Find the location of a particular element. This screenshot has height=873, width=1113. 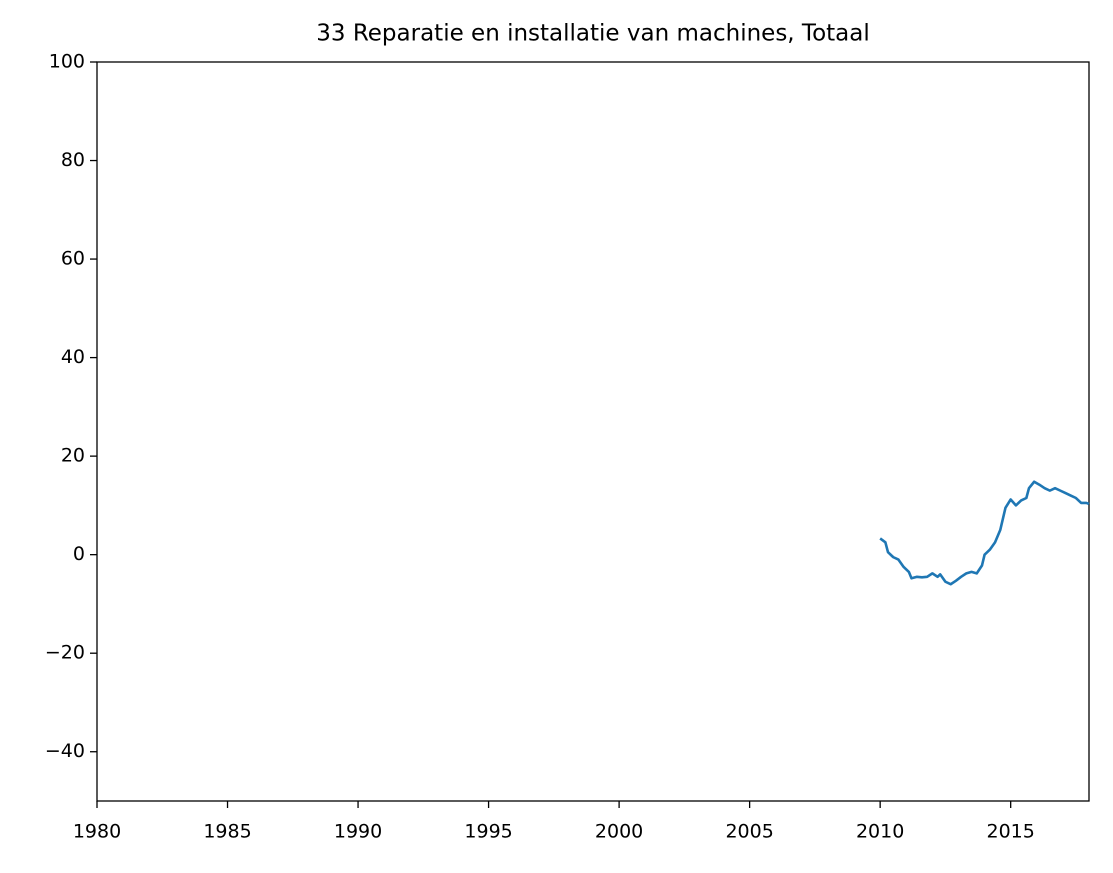

y-tick-label: 100 is located at coordinates (67, 62).